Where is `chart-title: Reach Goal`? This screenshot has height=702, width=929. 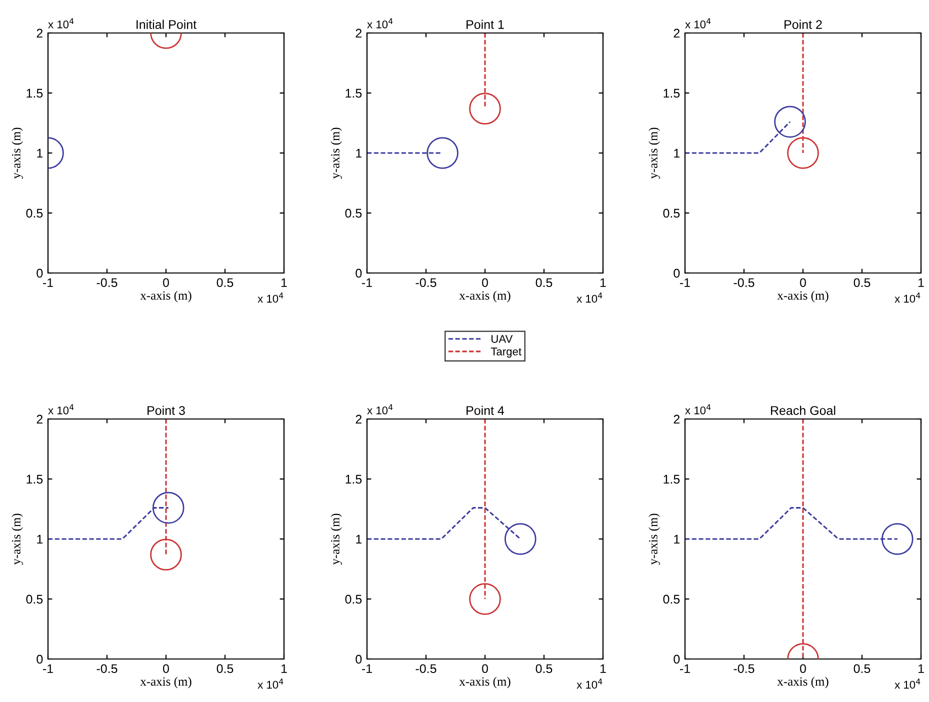
chart-title: Reach Goal is located at coordinates (803, 410).